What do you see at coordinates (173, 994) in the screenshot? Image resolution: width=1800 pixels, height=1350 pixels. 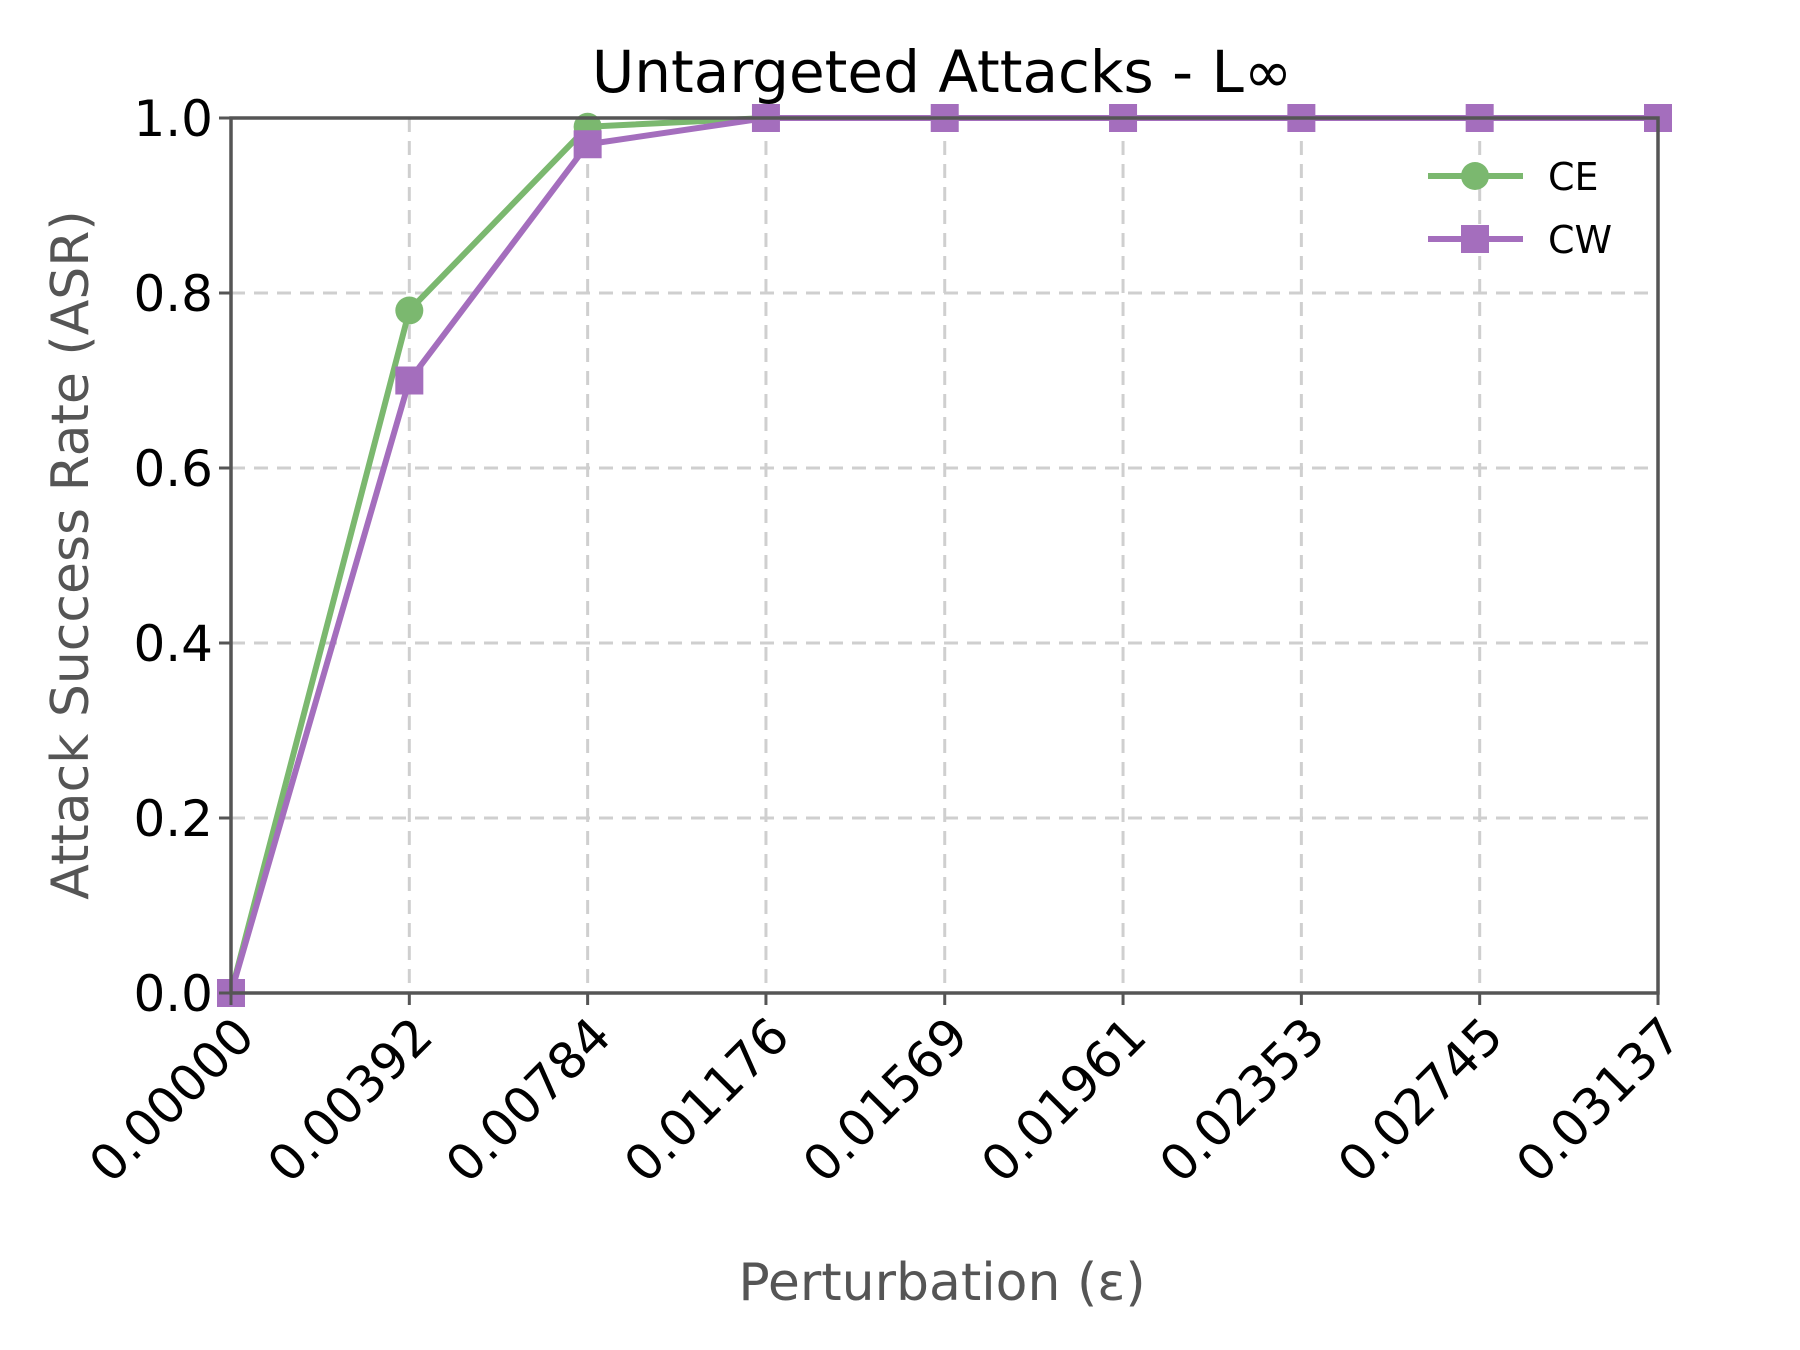 I see `y-tick-label: 0.0` at bounding box center [173, 994].